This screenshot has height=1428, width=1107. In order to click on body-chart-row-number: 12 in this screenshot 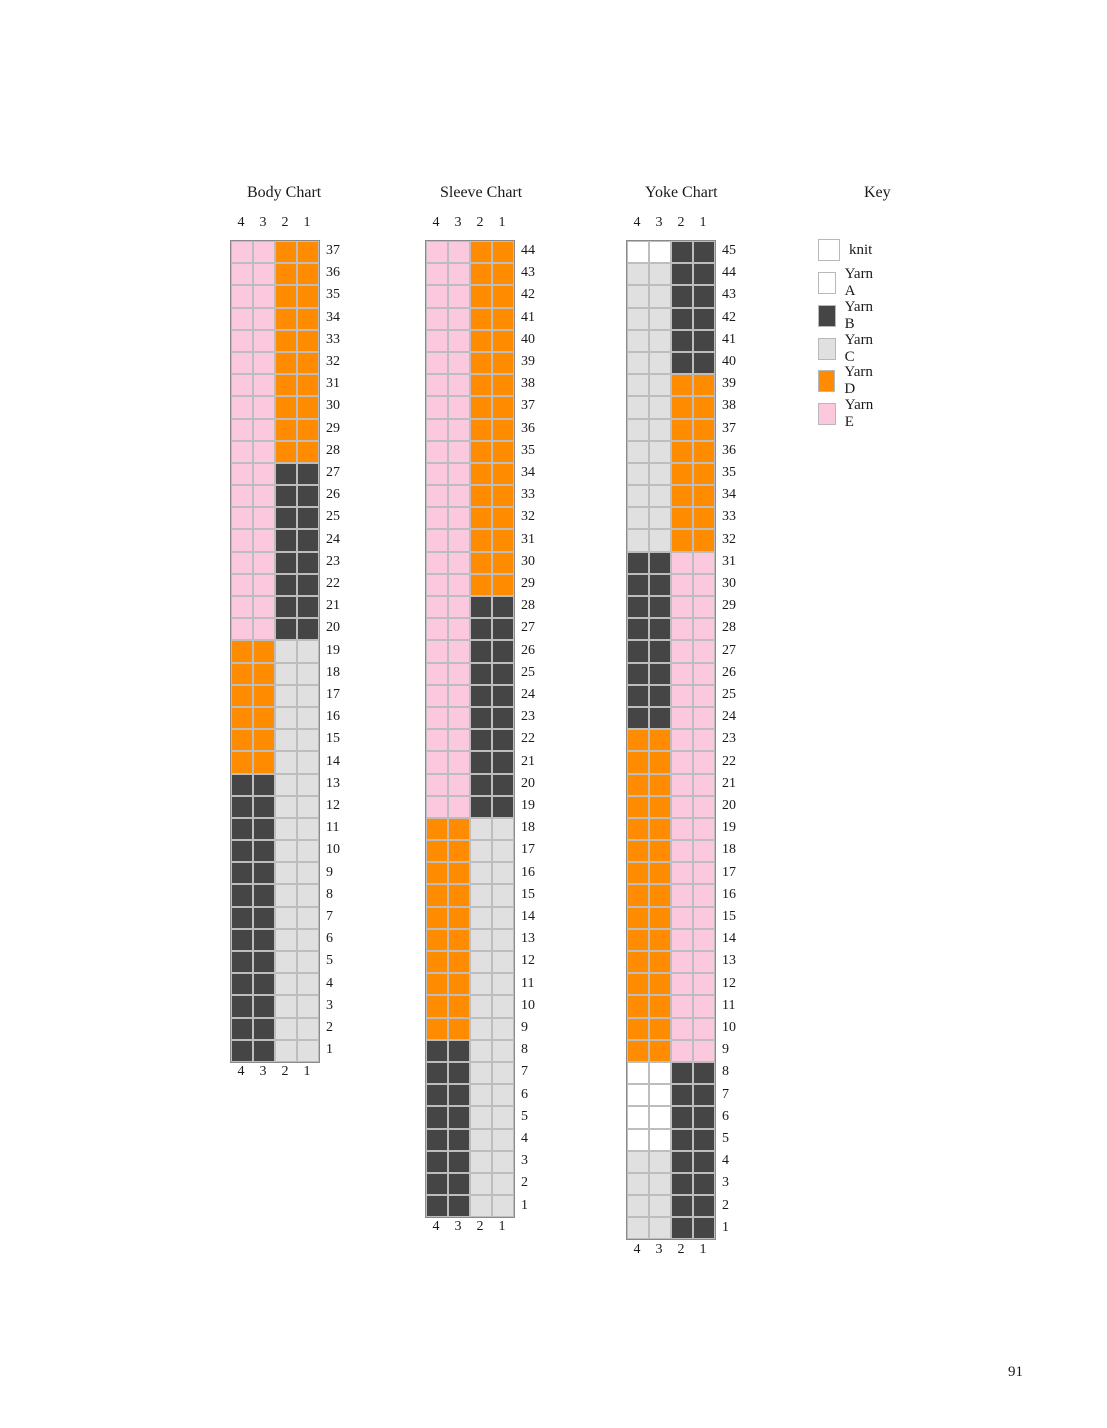, I will do `click(333, 805)`.